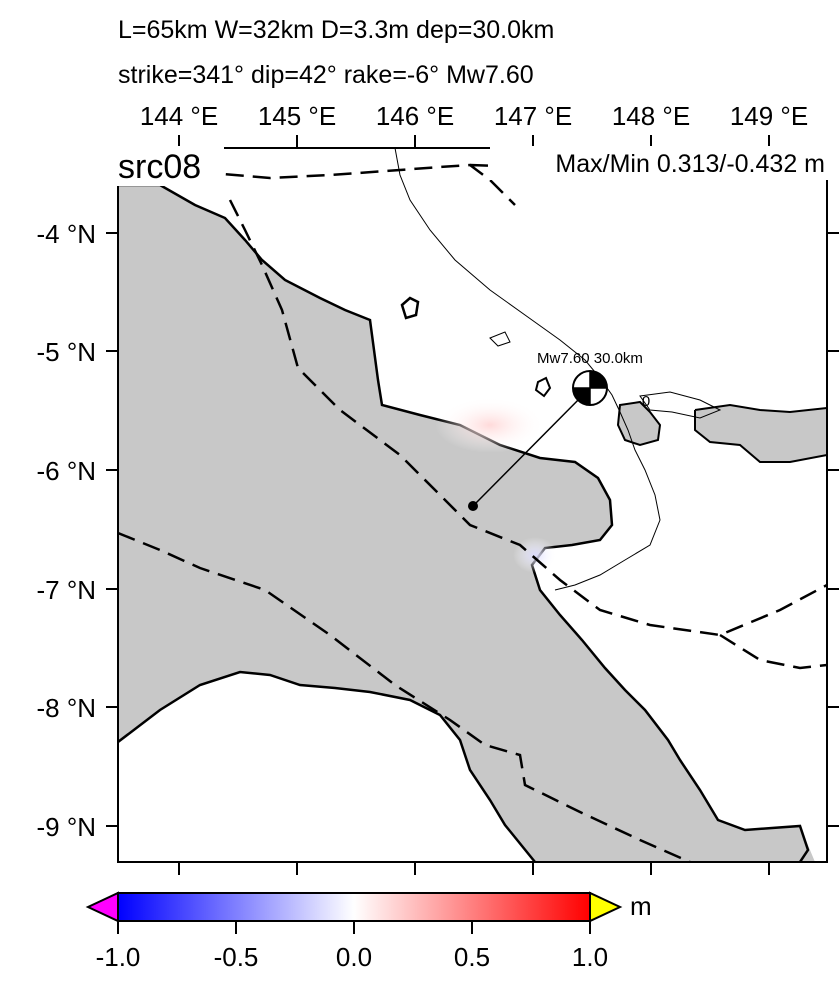 The image size is (840, 981). Describe the element at coordinates (543, 387) in the screenshot. I see `island-small` at that location.